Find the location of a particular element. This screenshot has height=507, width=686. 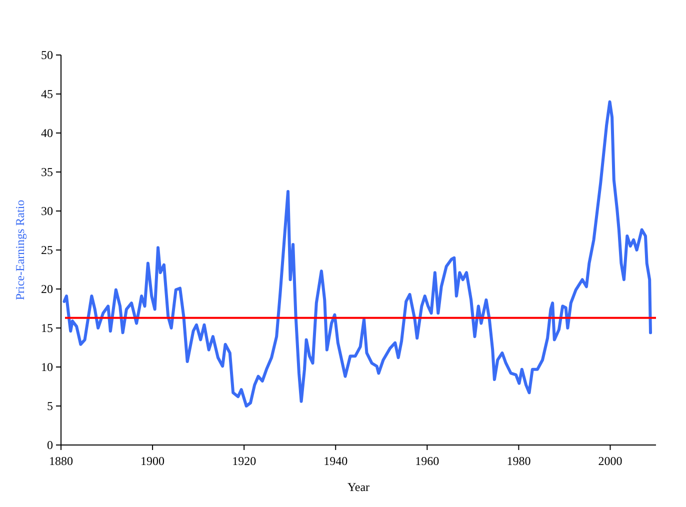

x-axis-title: Year is located at coordinates (358, 487).